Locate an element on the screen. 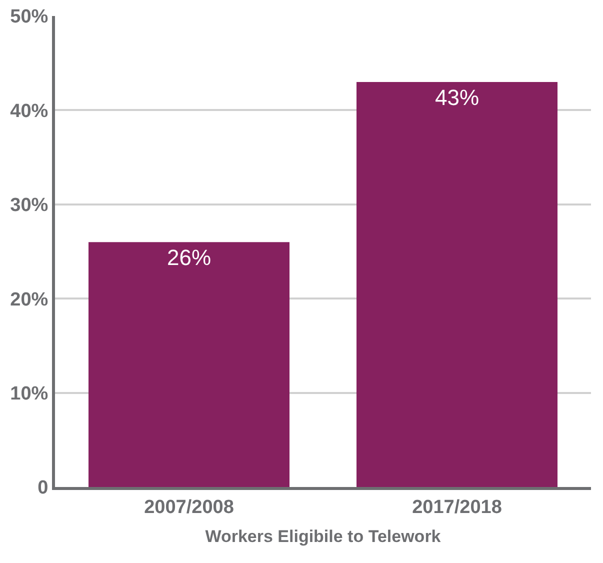 The image size is (603, 563). y-tick-label: 50% is located at coordinates (29, 17).